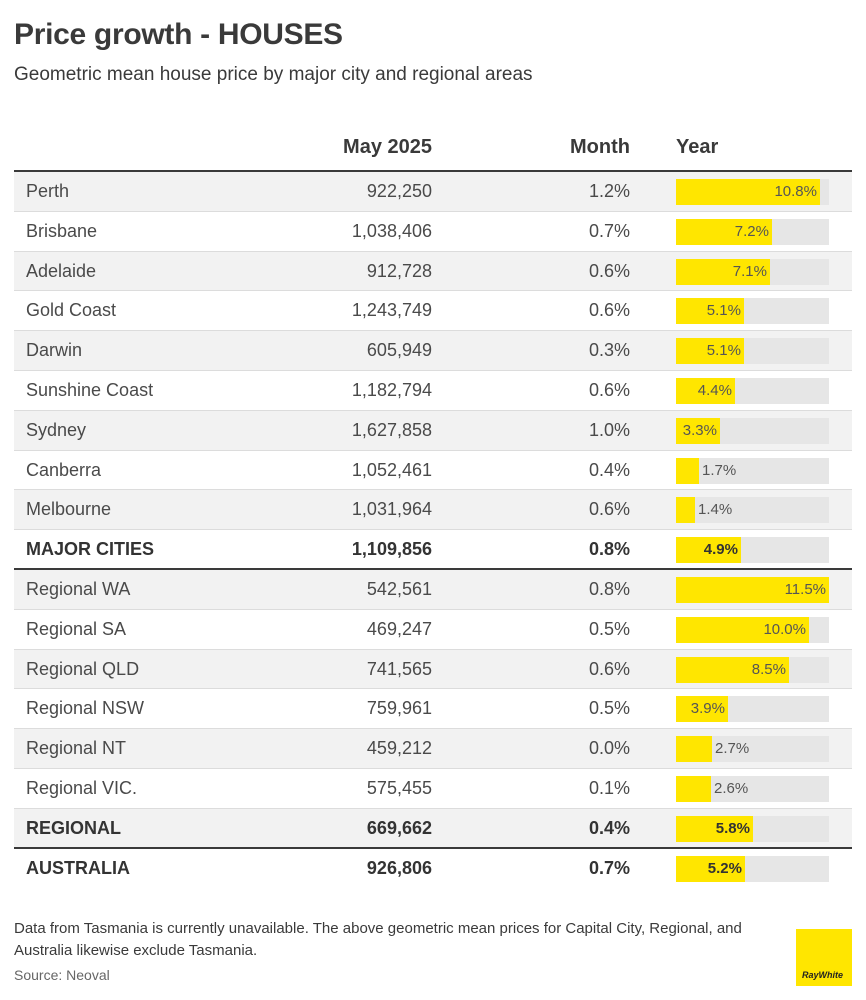 The height and width of the screenshot is (1000, 866). What do you see at coordinates (609, 350) in the screenshot?
I see `row-month: 0.3%` at bounding box center [609, 350].